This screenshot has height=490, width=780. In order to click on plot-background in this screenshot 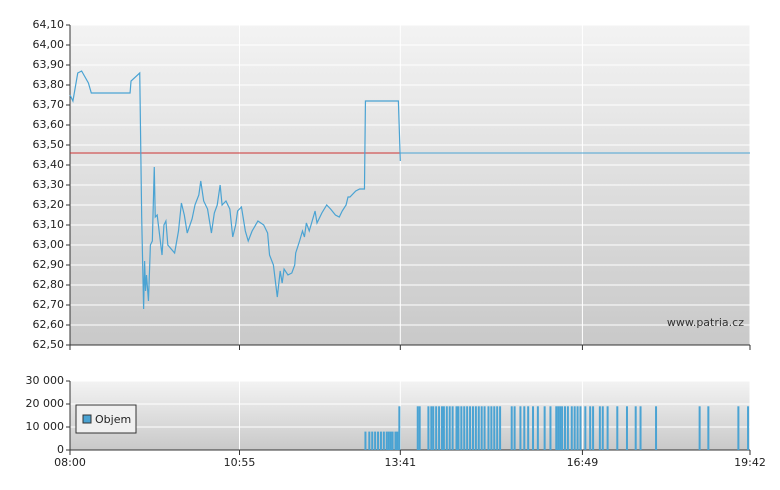, I will do `click(410, 415)`.